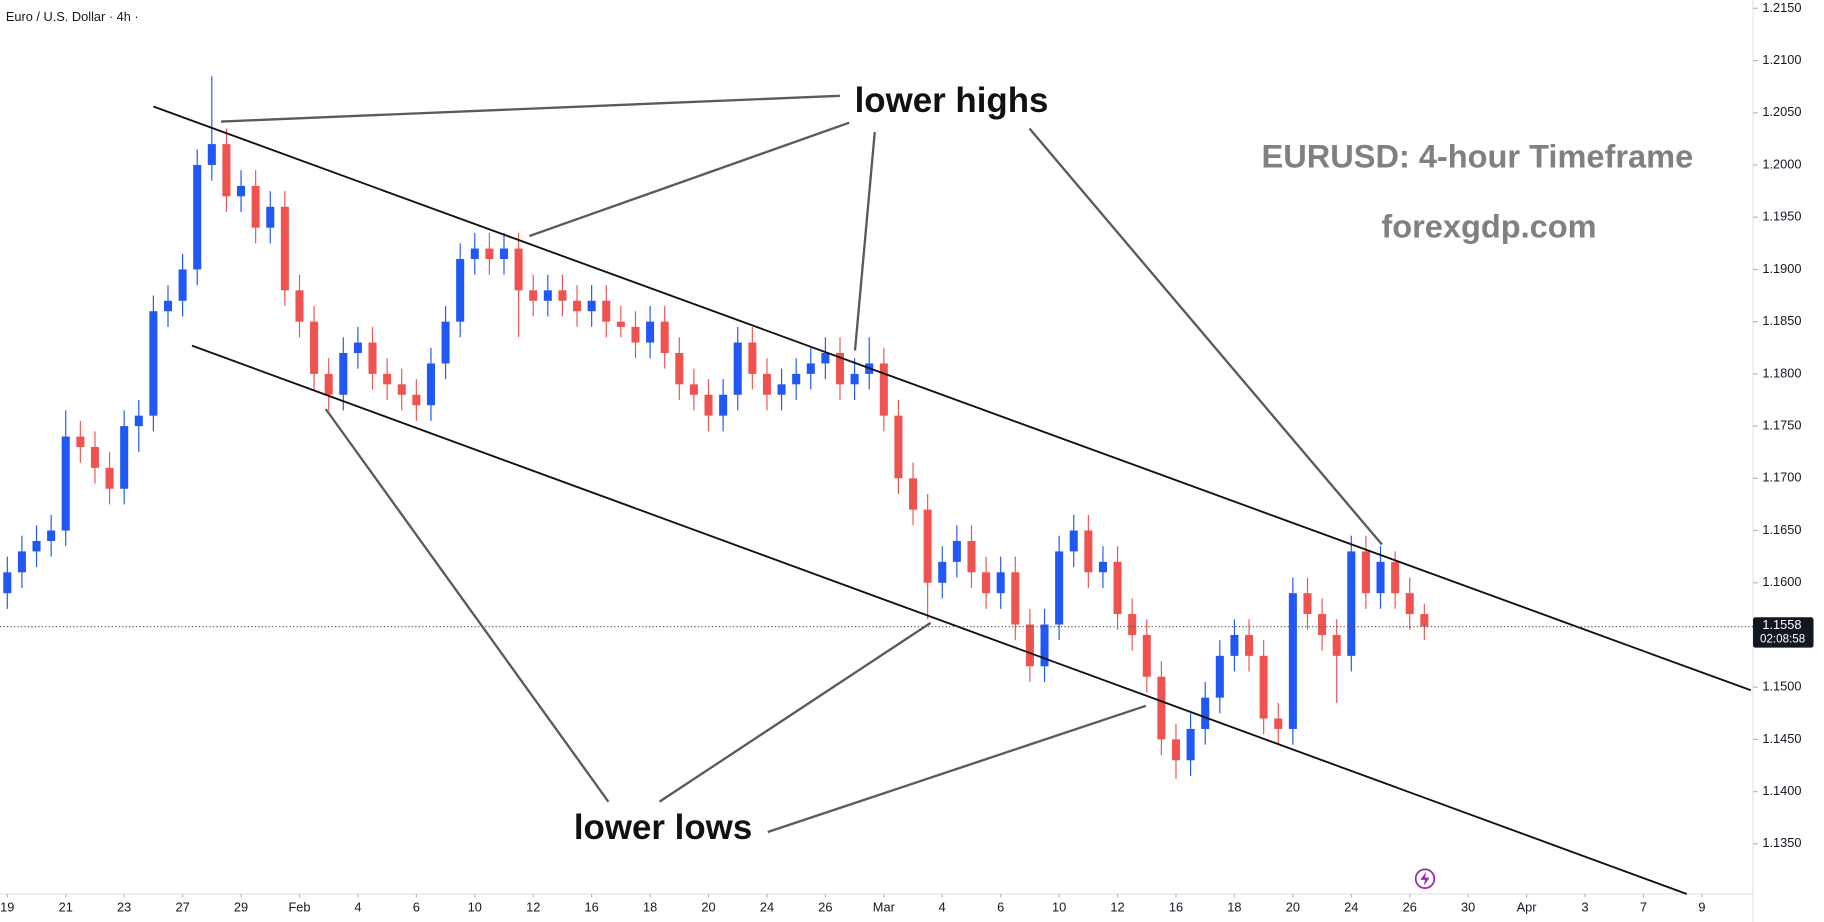 This screenshot has height=922, width=1824. Describe the element at coordinates (72, 16) in the screenshot. I see `chart-title: Euro / U.S. Dollar · 4h ·` at that location.